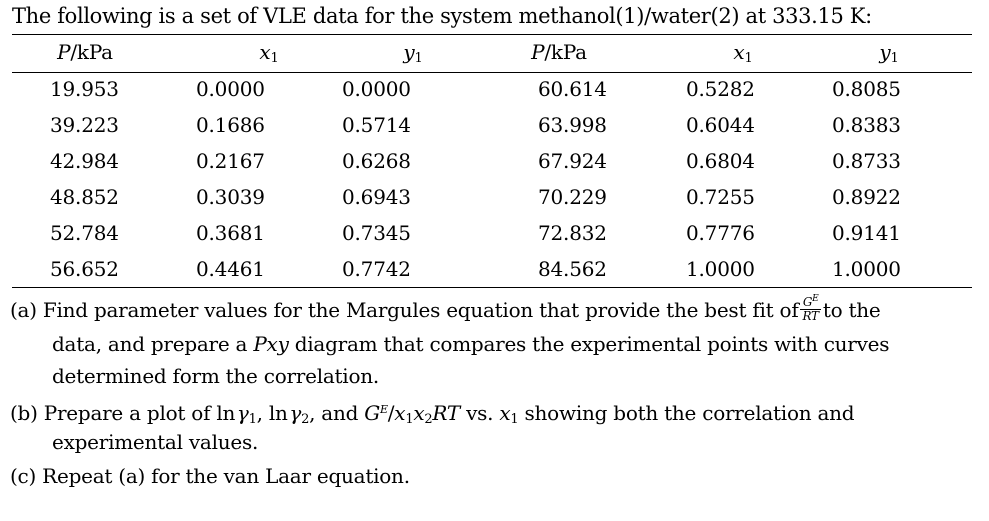 Image resolution: width=989 pixels, height=521 pixels. What do you see at coordinates (376, 197) in the screenshot?
I see `cell-y1: 0.6943` at bounding box center [376, 197].